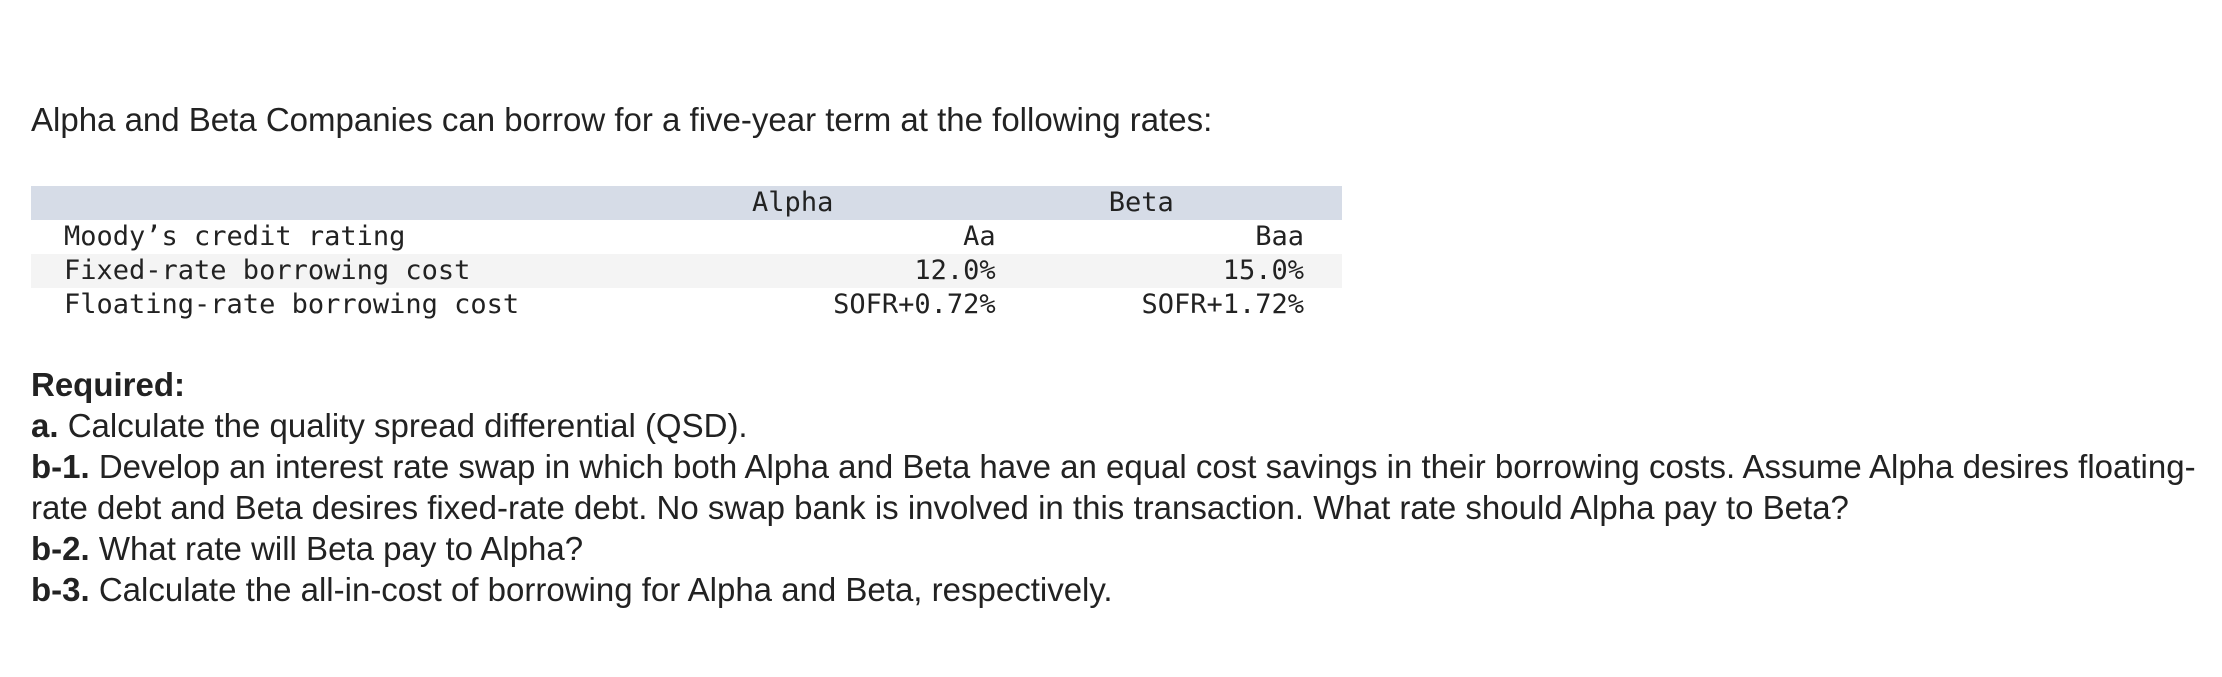 The height and width of the screenshot is (677, 2222). Describe the element at coordinates (60, 466) in the screenshot. I see `question-label: b-1.` at that location.